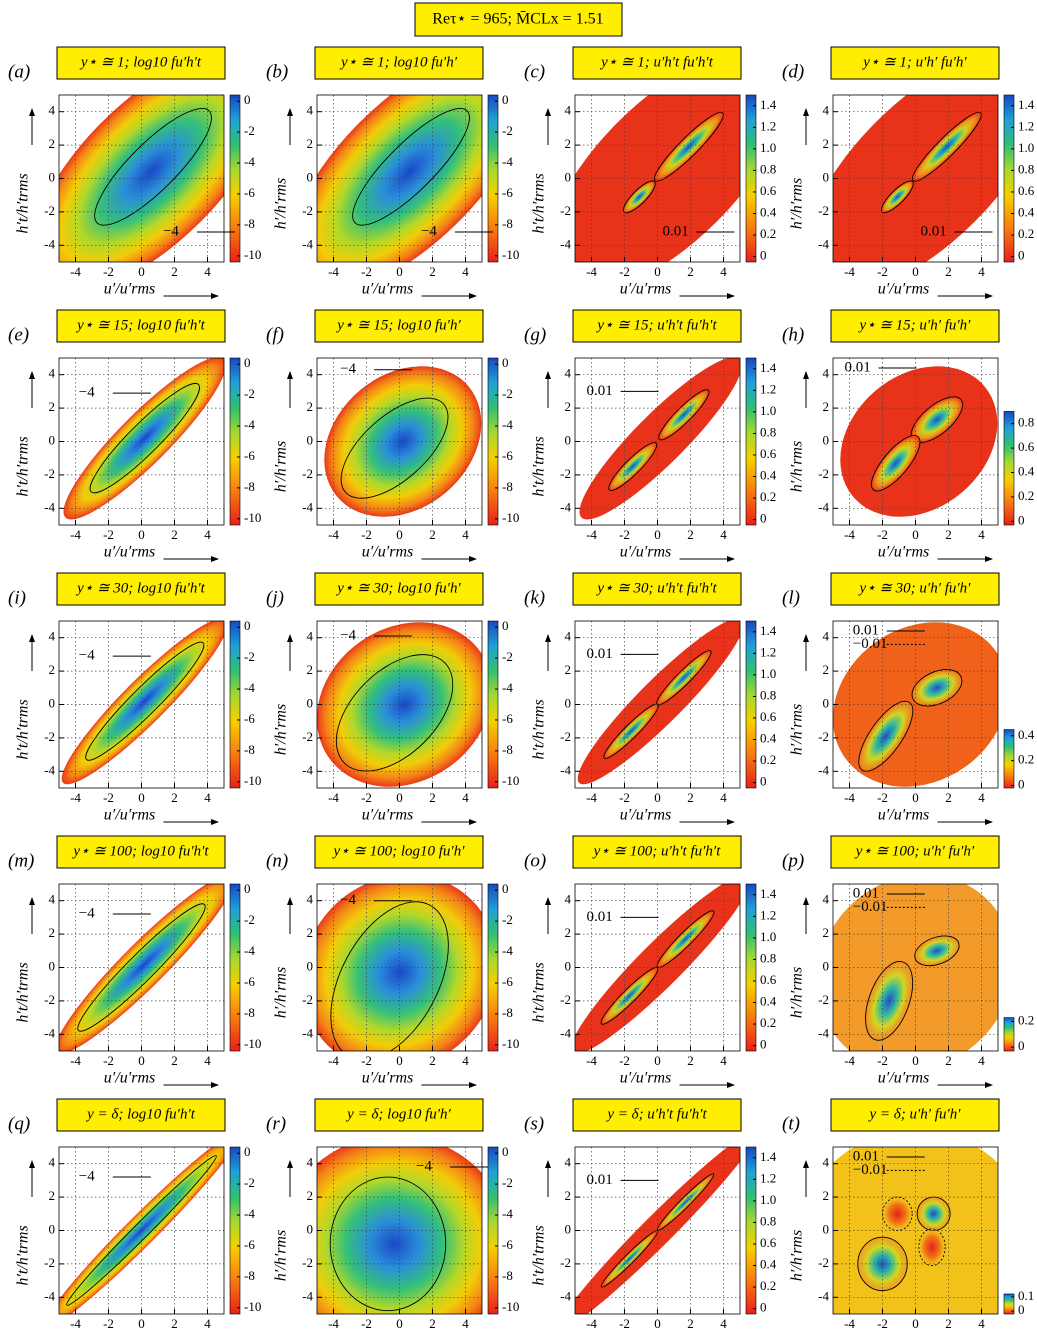  I want to click on panel-label: (r), so click(276, 1123).